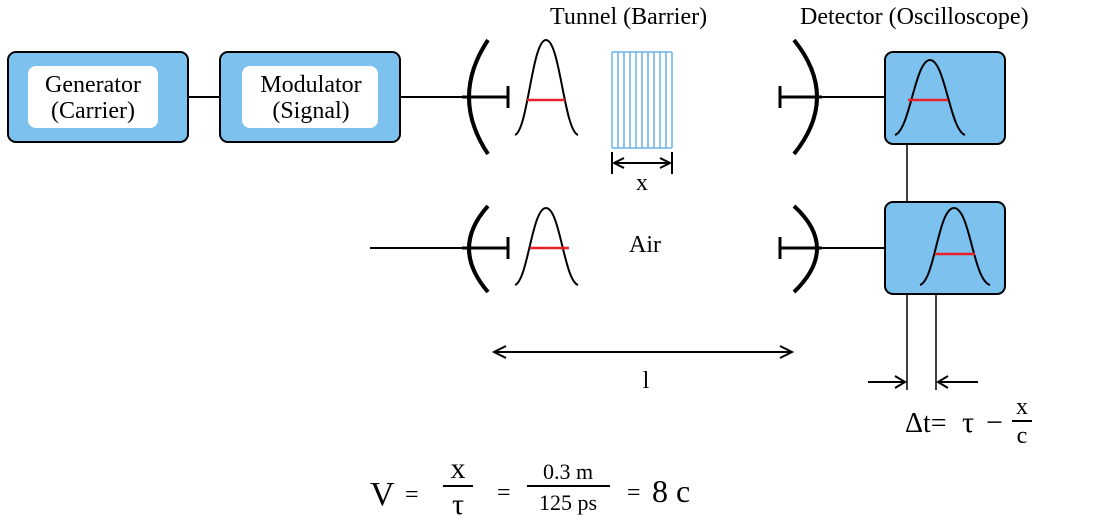 The image size is (1096, 523). I want to click on distance-dimension, so click(643, 352).